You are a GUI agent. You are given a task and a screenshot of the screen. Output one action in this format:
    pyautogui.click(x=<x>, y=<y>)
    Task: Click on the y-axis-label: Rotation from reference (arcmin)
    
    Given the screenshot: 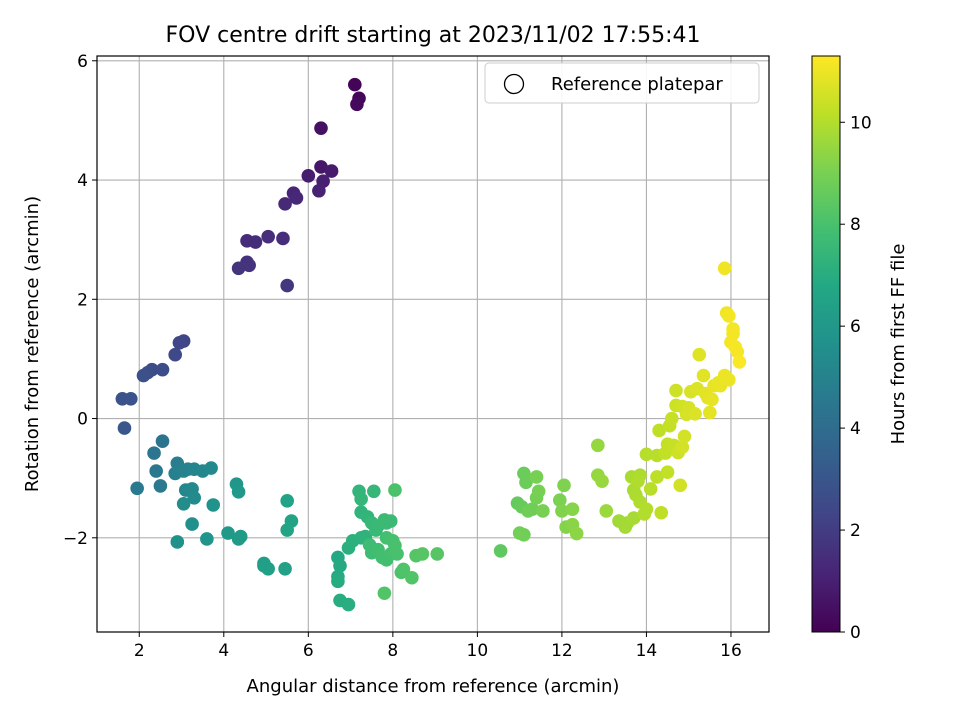 What is the action you would take?
    pyautogui.click(x=32, y=344)
    